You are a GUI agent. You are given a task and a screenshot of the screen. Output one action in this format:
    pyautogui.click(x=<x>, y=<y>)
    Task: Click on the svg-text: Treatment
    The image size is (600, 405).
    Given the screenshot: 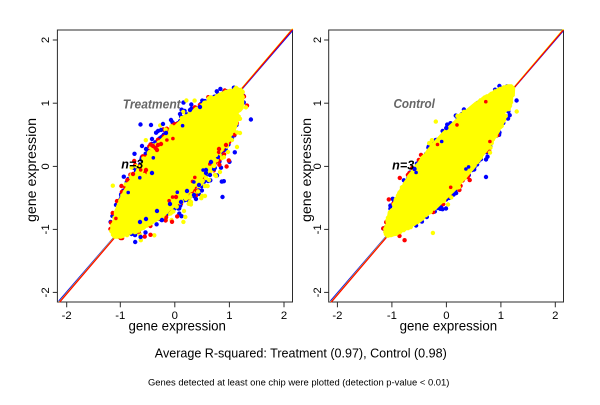 What is the action you would take?
    pyautogui.click(x=152, y=103)
    